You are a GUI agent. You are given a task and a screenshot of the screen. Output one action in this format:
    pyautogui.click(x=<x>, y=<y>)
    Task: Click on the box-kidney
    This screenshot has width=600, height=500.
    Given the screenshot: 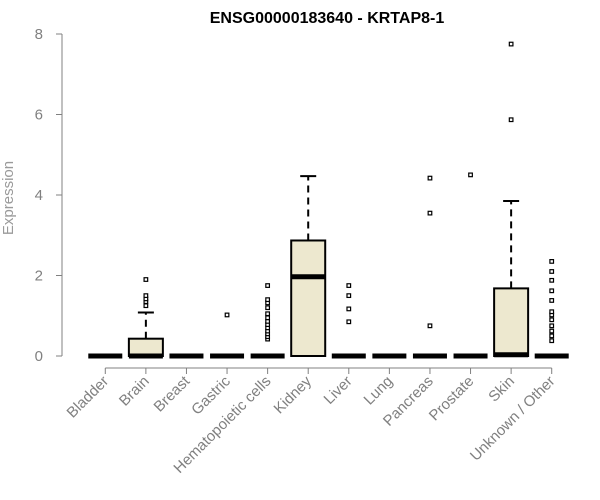 What is the action you would take?
    pyautogui.click(x=308, y=266)
    